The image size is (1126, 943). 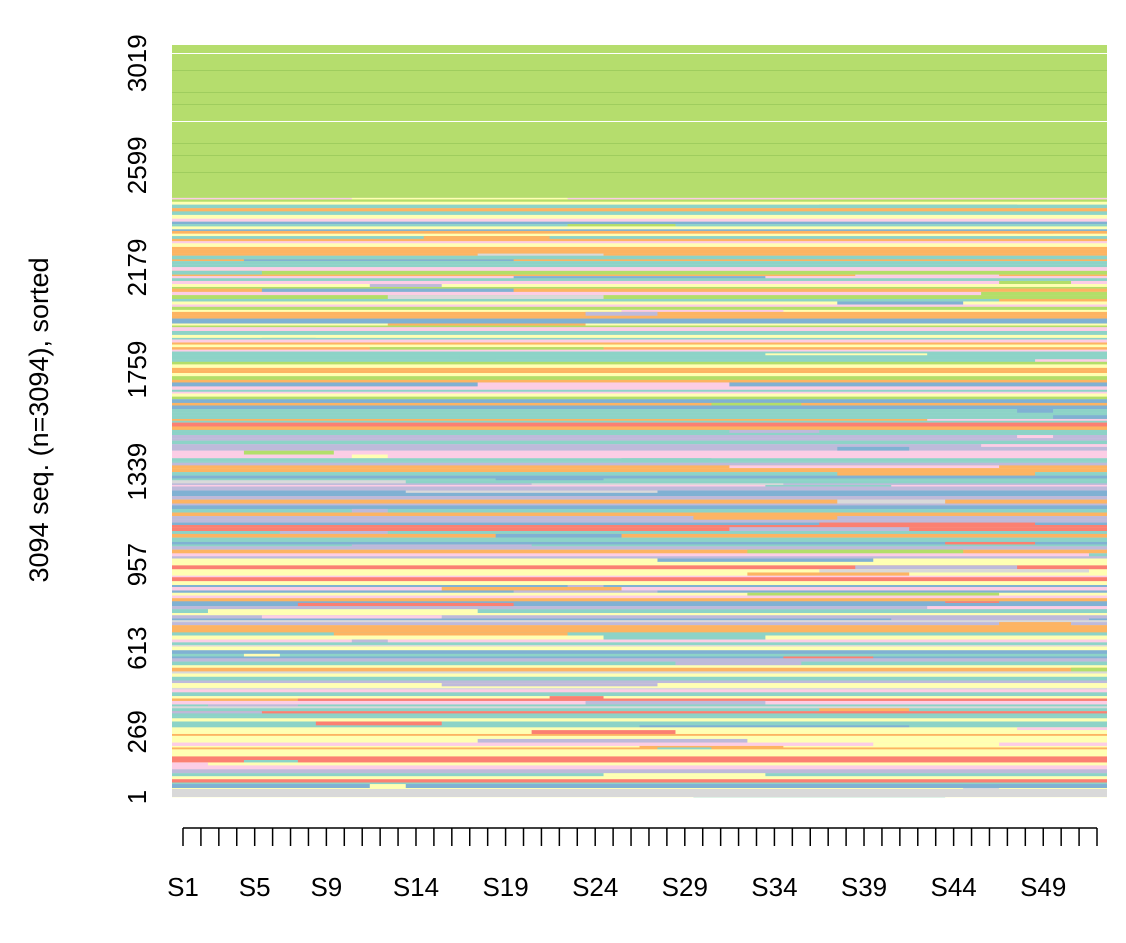 What do you see at coordinates (505, 887) in the screenshot?
I see `x-tick-label: S19` at bounding box center [505, 887].